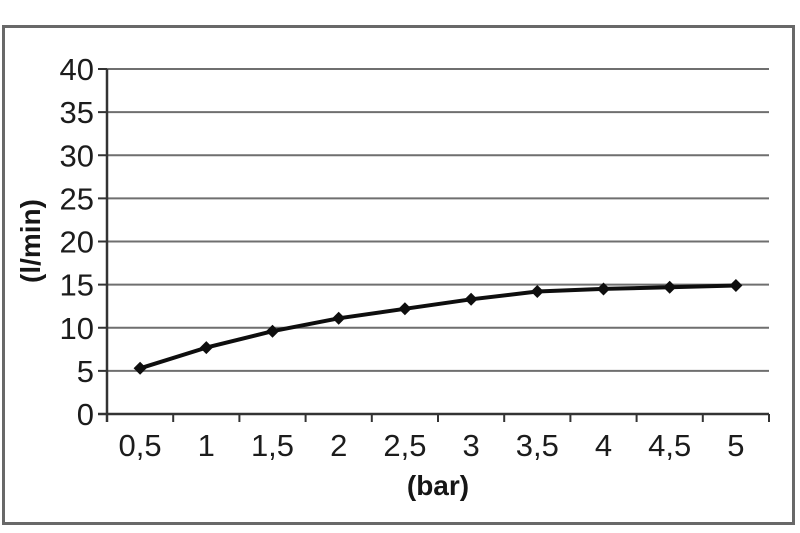  What do you see at coordinates (470, 445) in the screenshot?
I see `x-tick-label: 3` at bounding box center [470, 445].